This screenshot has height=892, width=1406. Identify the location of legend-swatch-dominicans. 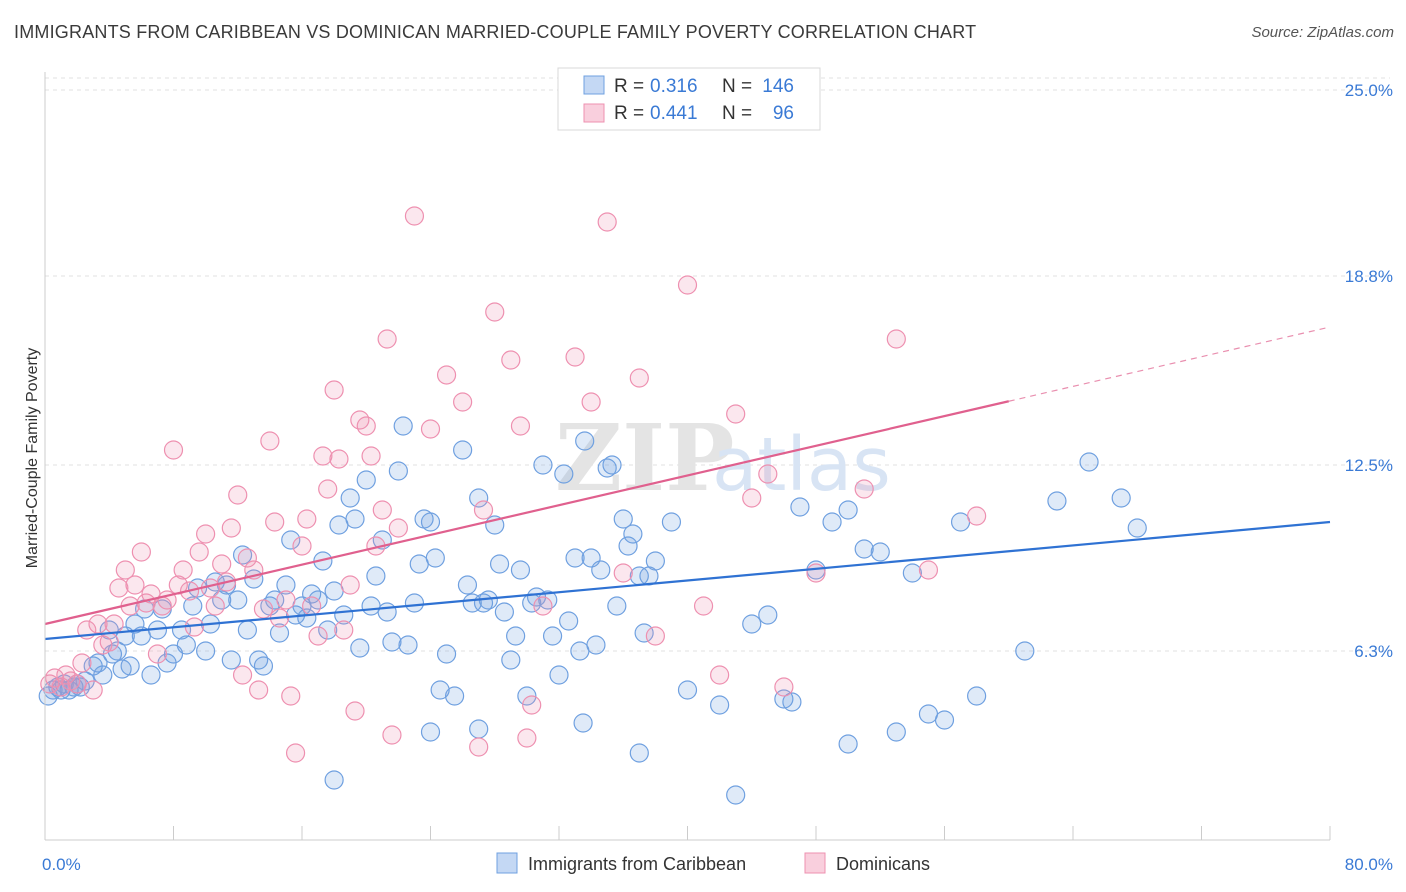
(594, 113).